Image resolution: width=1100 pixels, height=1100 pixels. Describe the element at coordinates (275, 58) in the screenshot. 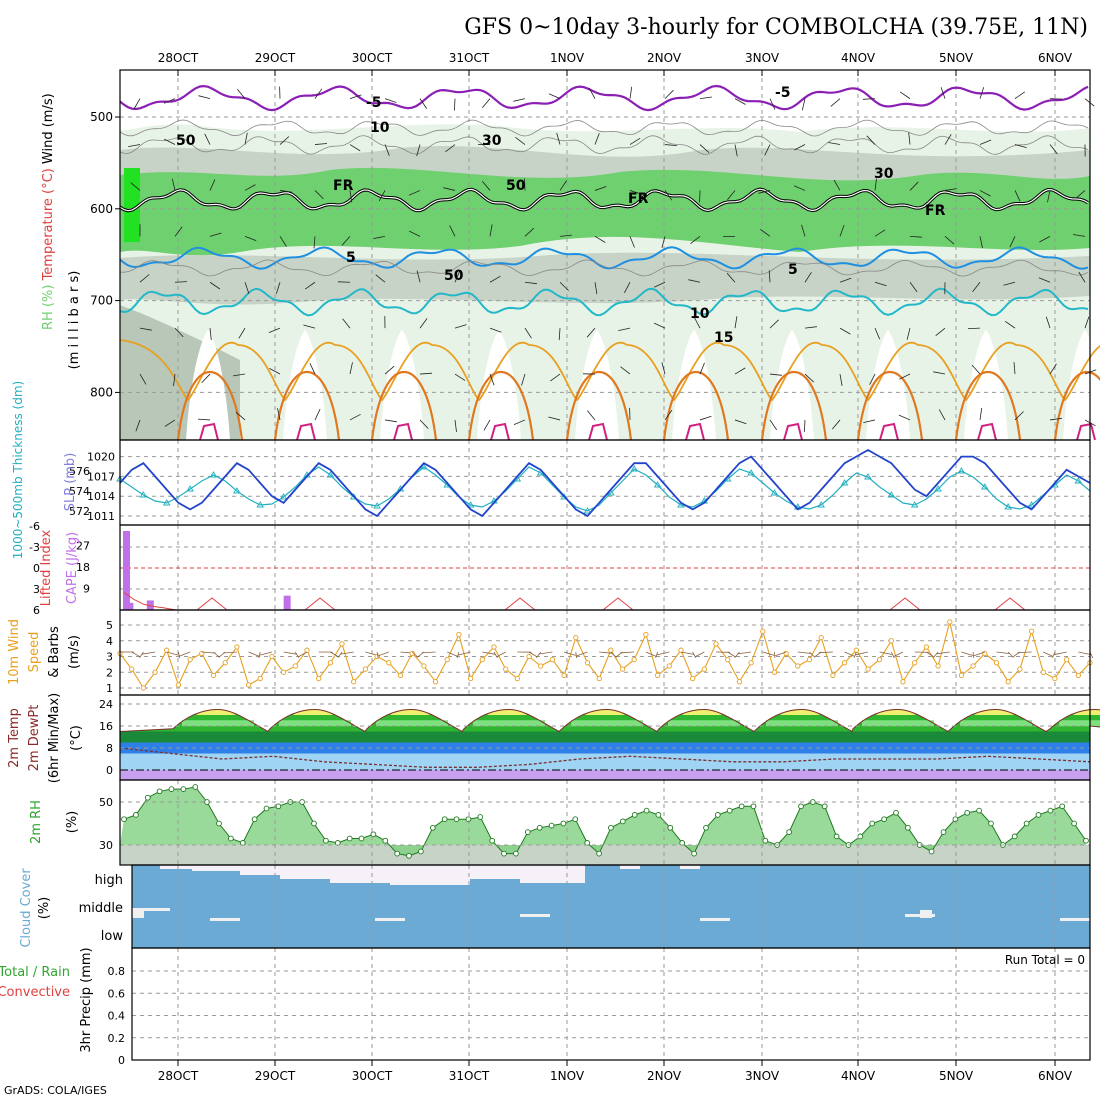

I see `top-date-label: 29OCT` at that location.